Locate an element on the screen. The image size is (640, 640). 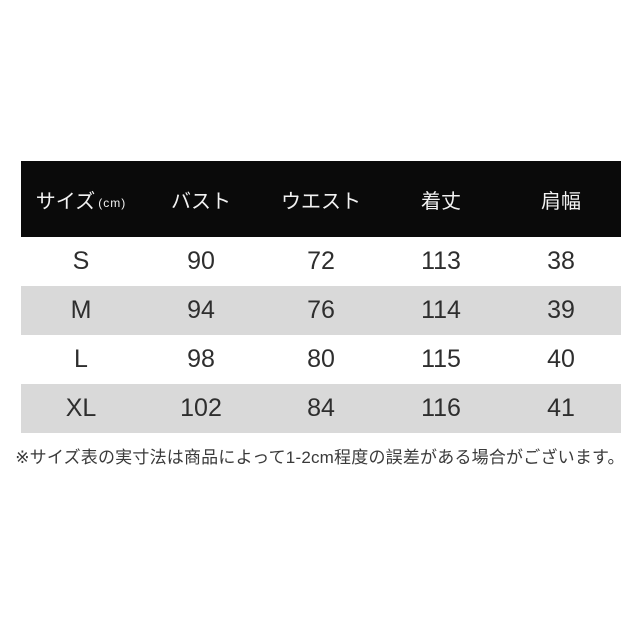
cell-length: 116 is located at coordinates (441, 408).